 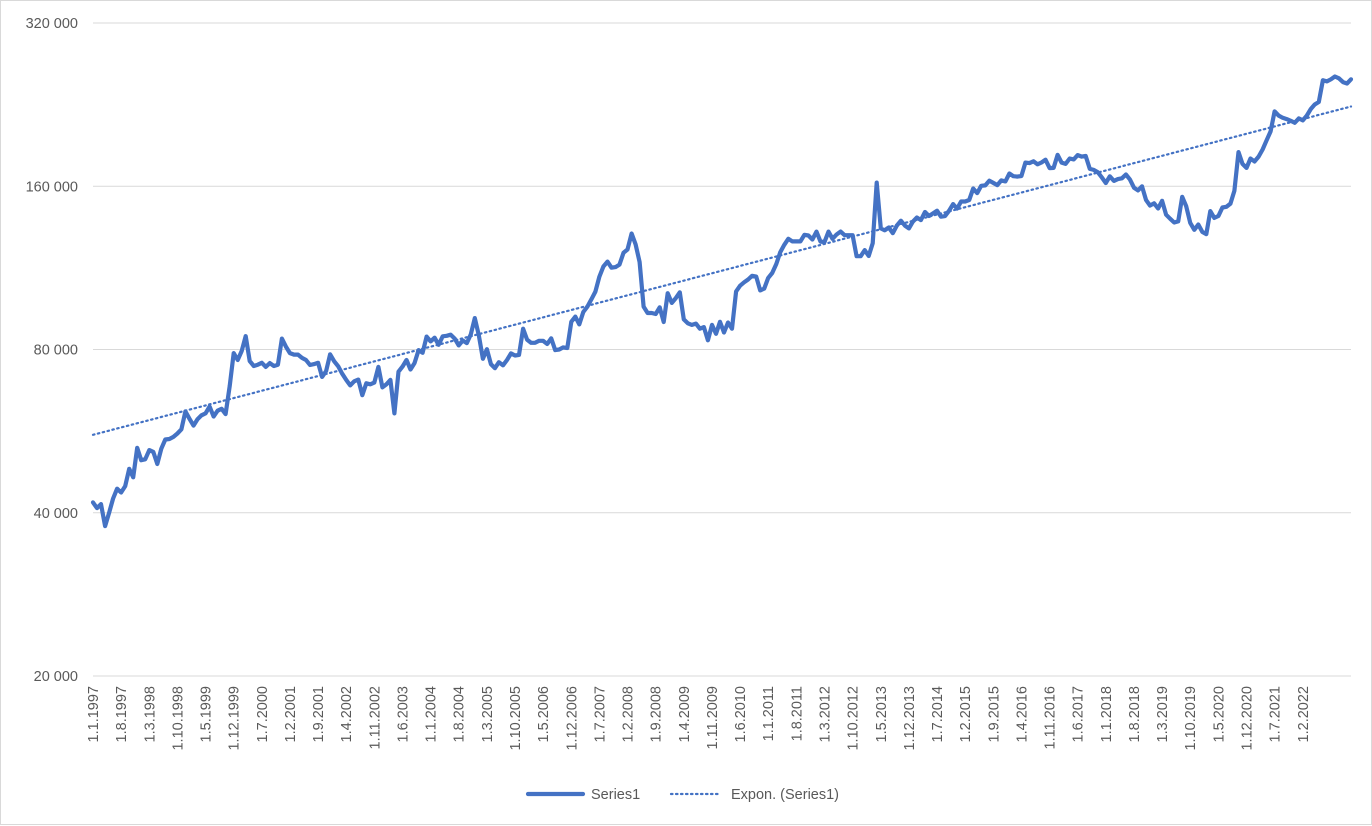 I want to click on x-tick-label: 1.10.2005, so click(x=516, y=718).